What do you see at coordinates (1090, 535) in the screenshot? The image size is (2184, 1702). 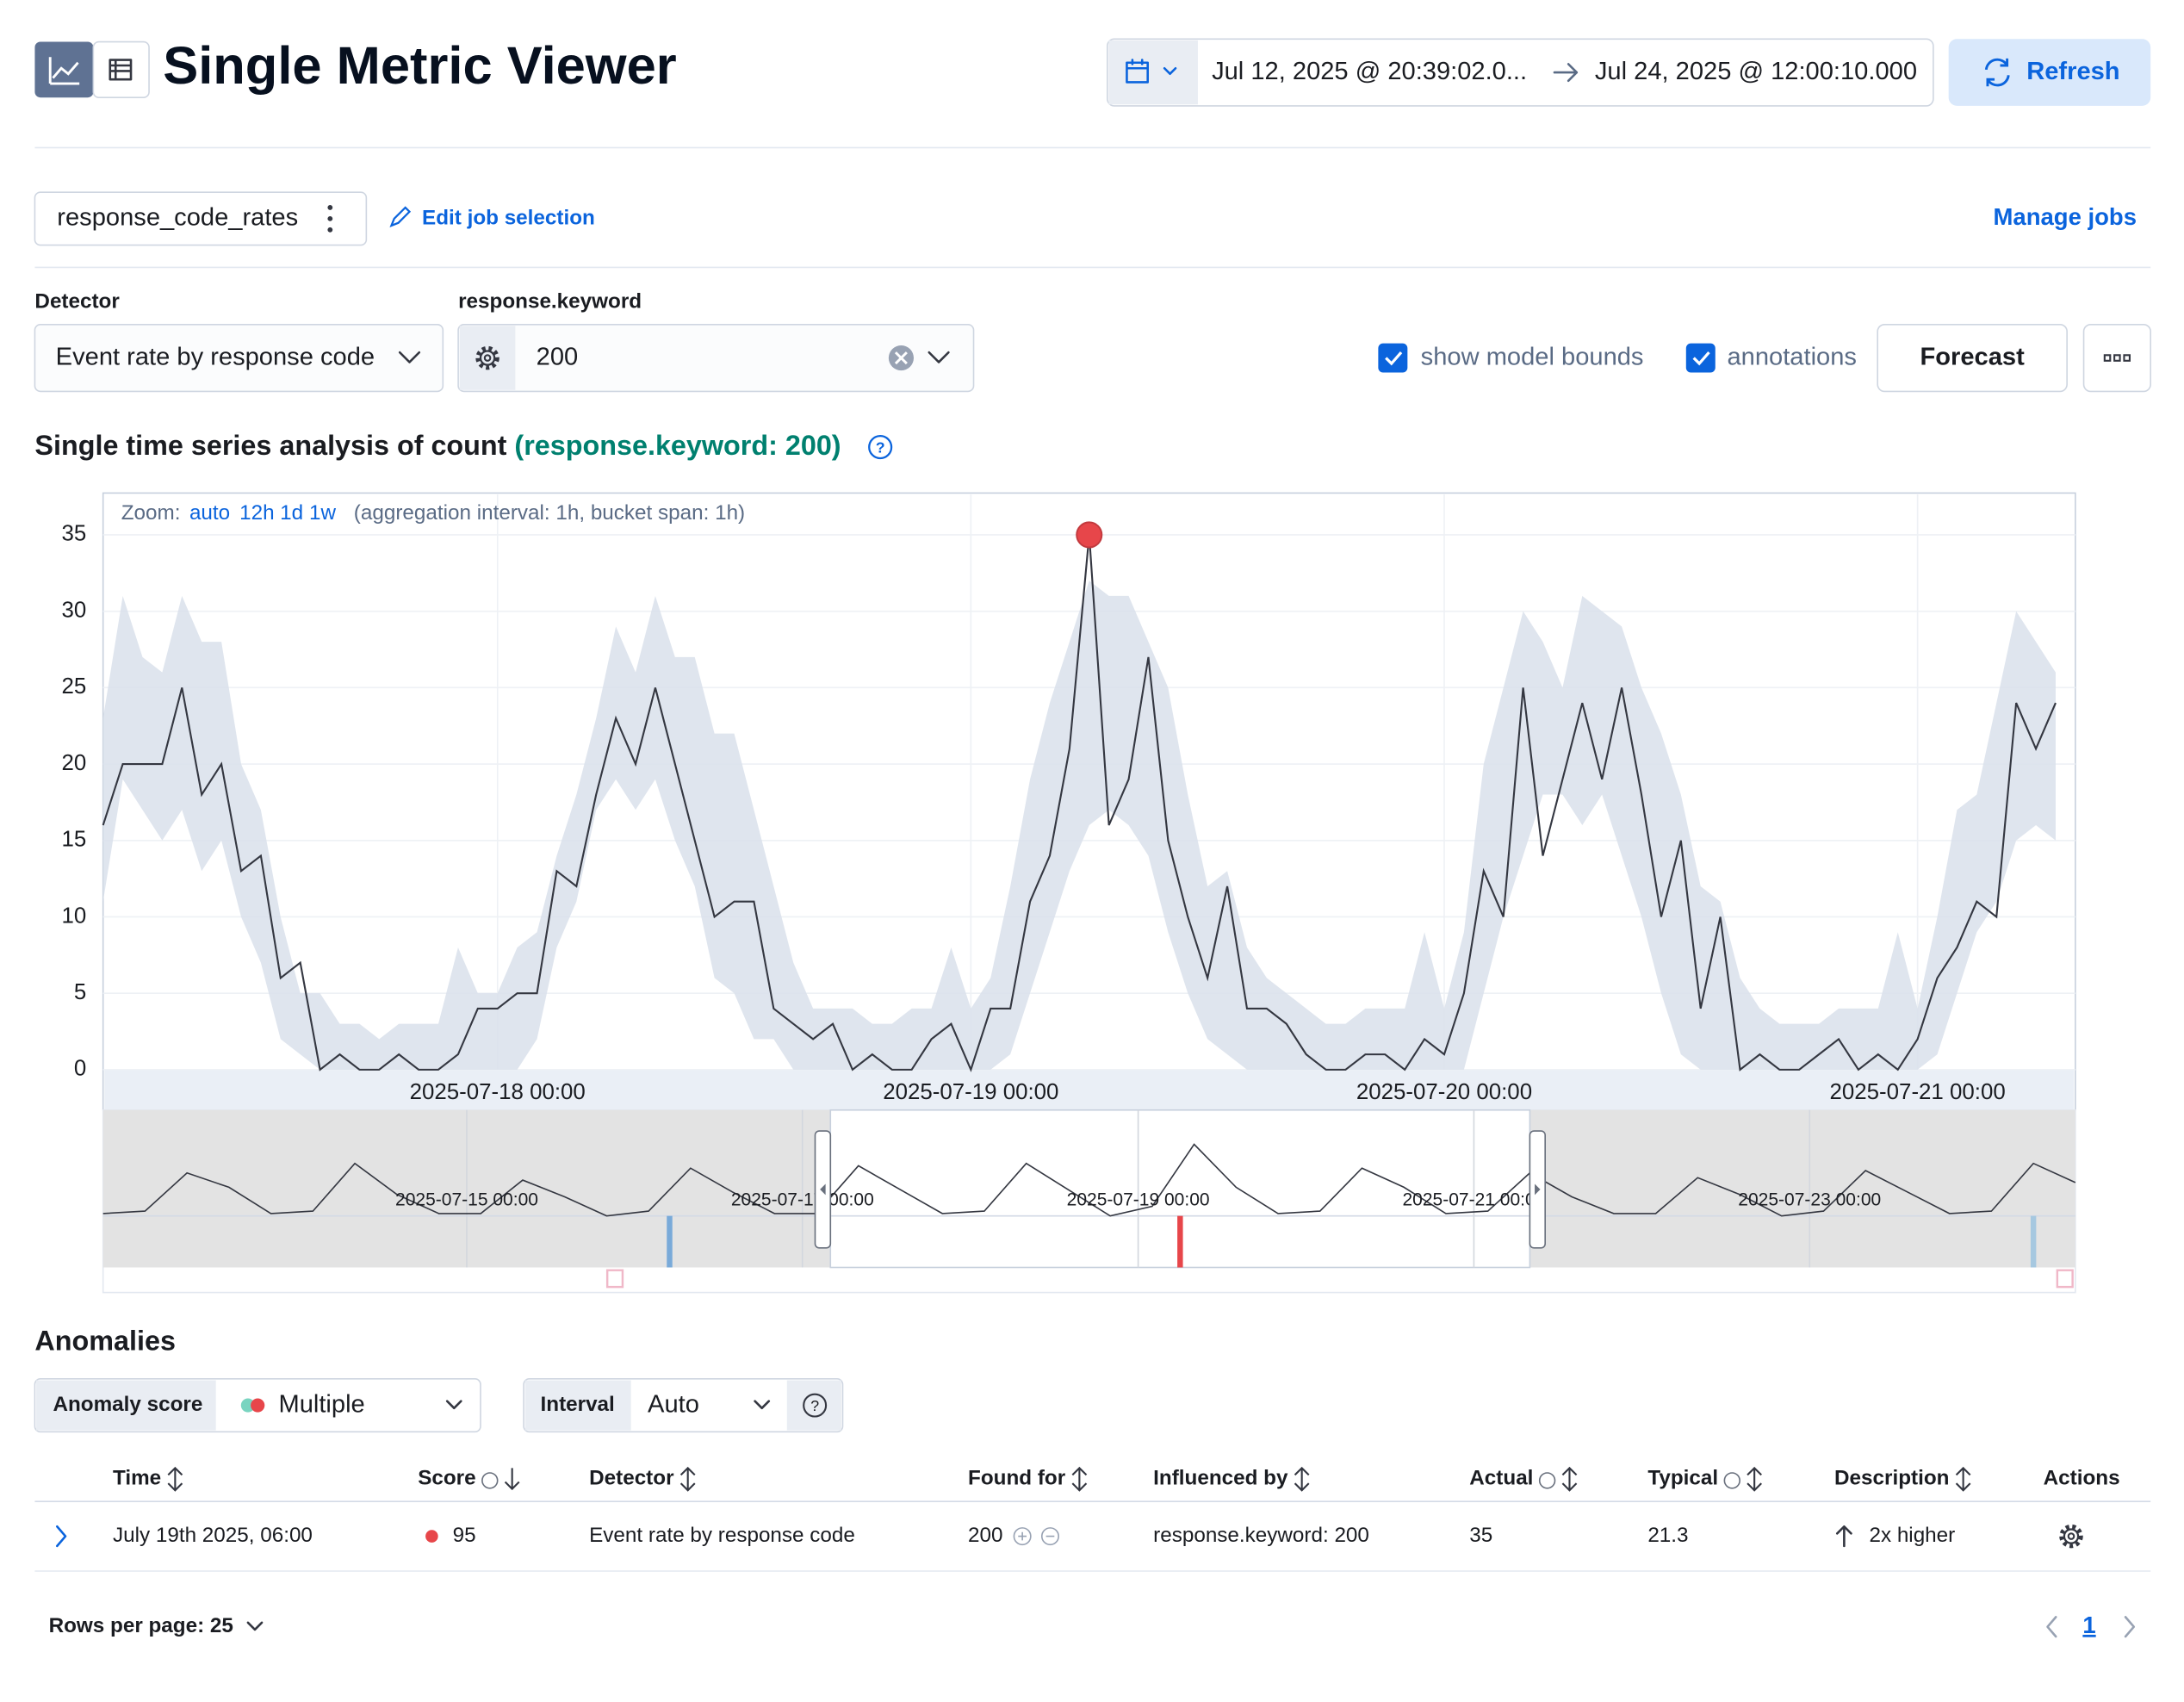 I see `anomaly-marker` at bounding box center [1090, 535].